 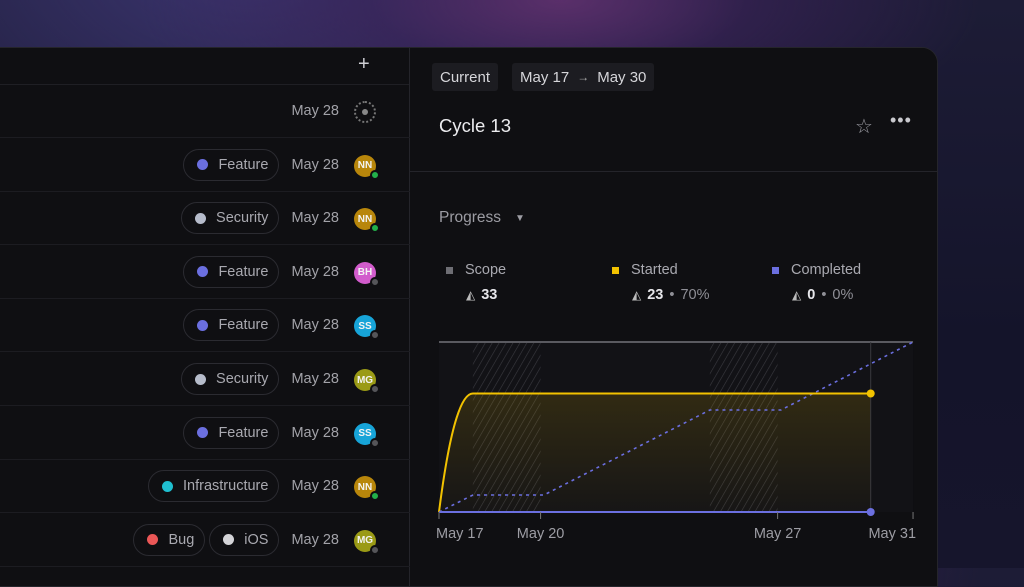 I want to click on avatar: BH, so click(x=367, y=274).